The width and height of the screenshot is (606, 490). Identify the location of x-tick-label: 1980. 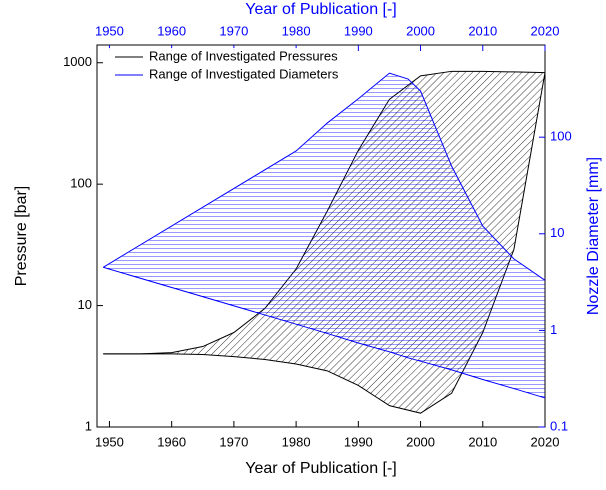
(296, 441).